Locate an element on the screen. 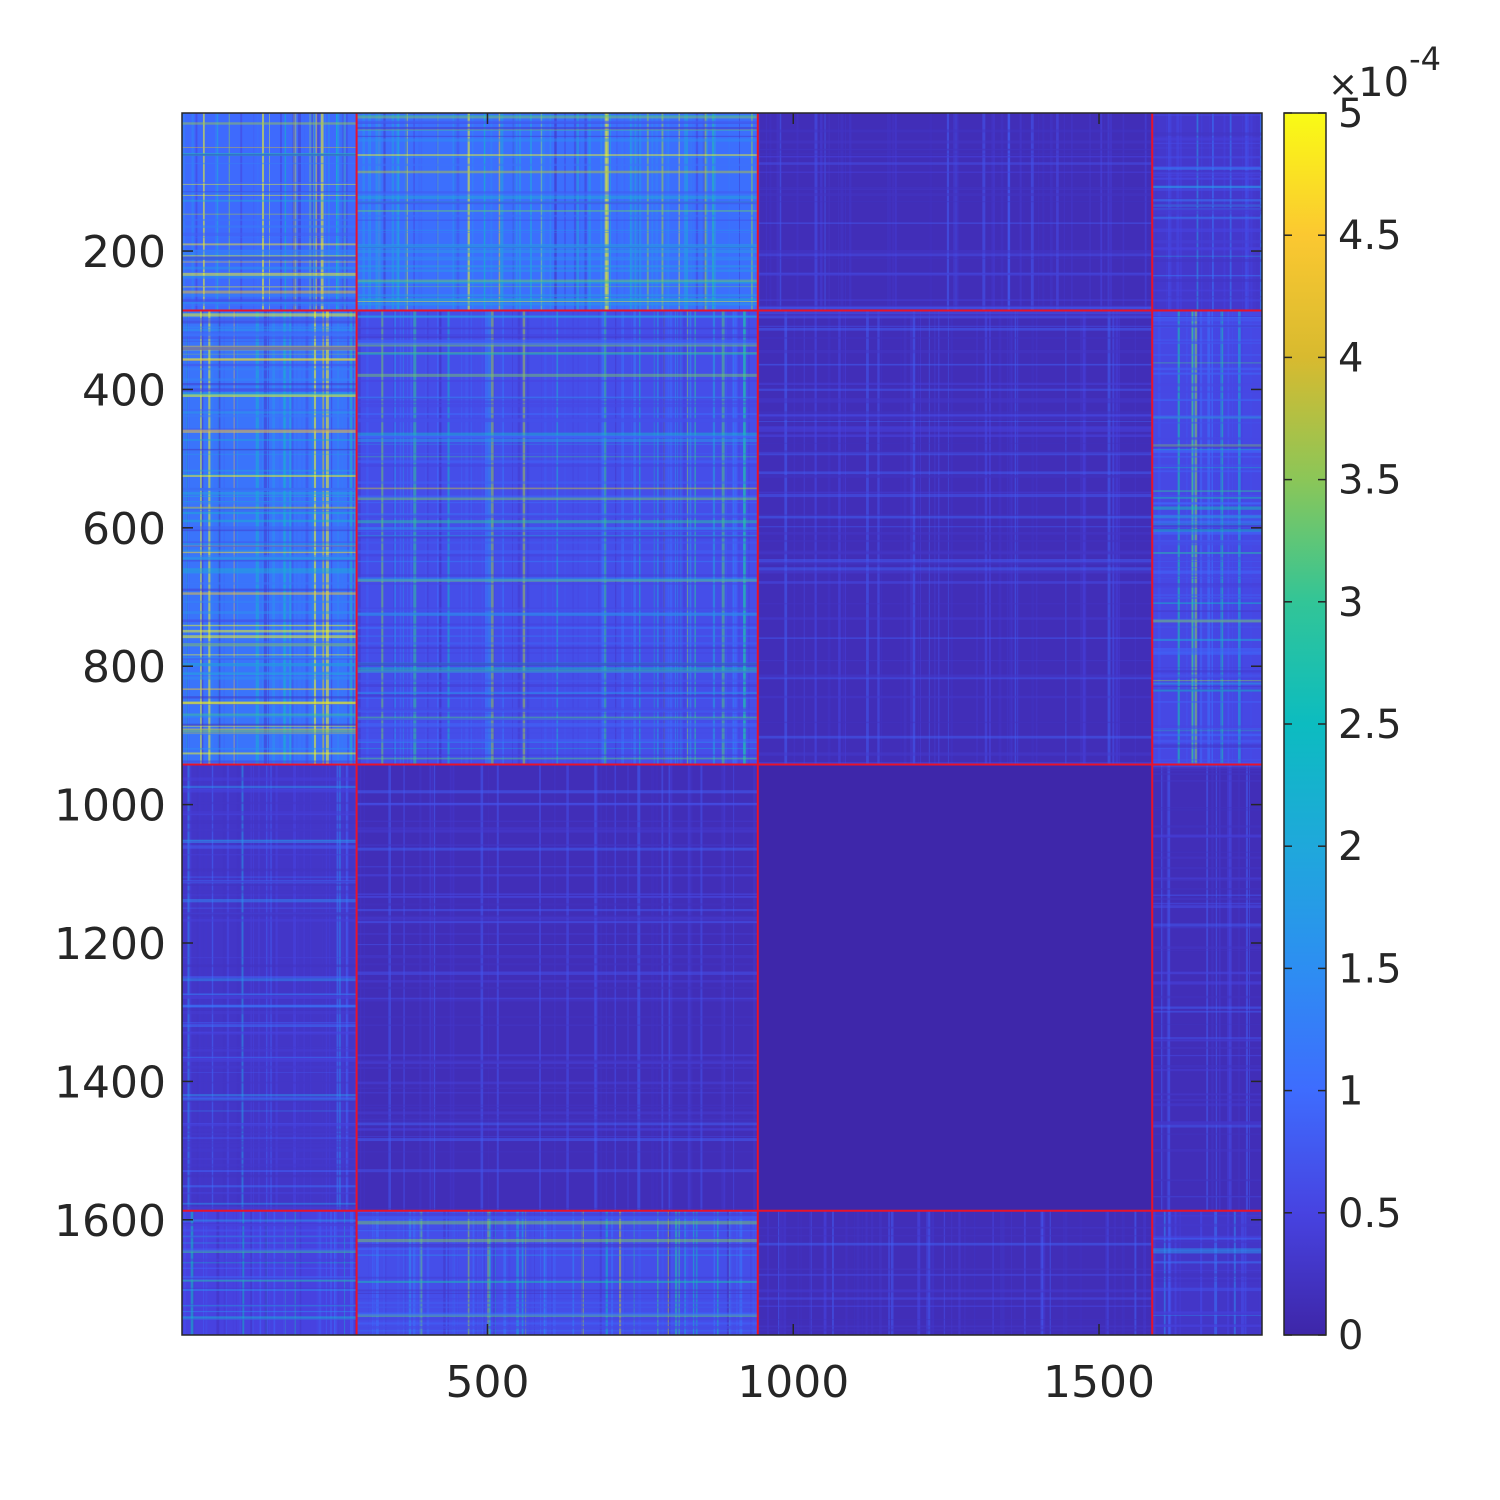 The width and height of the screenshot is (1500, 1500). colorbar-multiplier-symbol: × is located at coordinates (1343, 84).